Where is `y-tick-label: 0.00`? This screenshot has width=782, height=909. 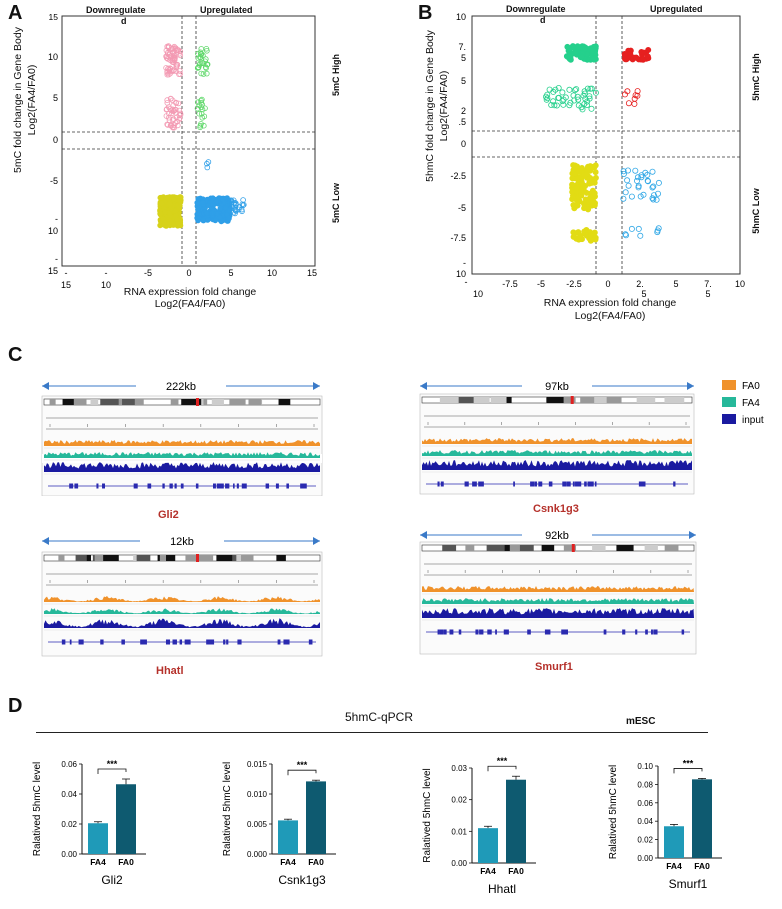 y-tick-label: 0.00 is located at coordinates (69, 854).